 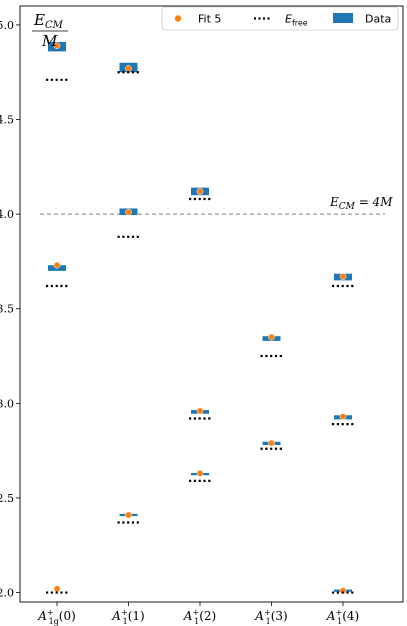 What do you see at coordinates (342, 617) in the screenshot?
I see `x-tick-label: A+ 1(4)` at bounding box center [342, 617].